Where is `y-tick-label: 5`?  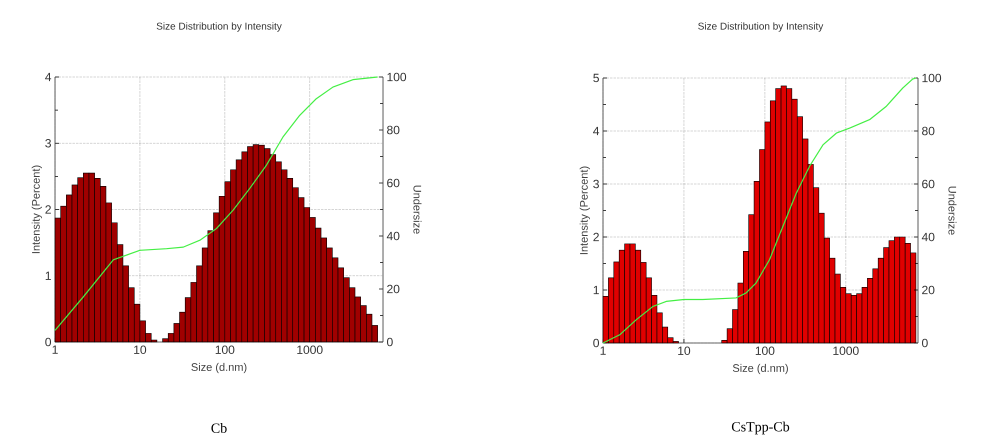
y-tick-label: 5 is located at coordinates (596, 78).